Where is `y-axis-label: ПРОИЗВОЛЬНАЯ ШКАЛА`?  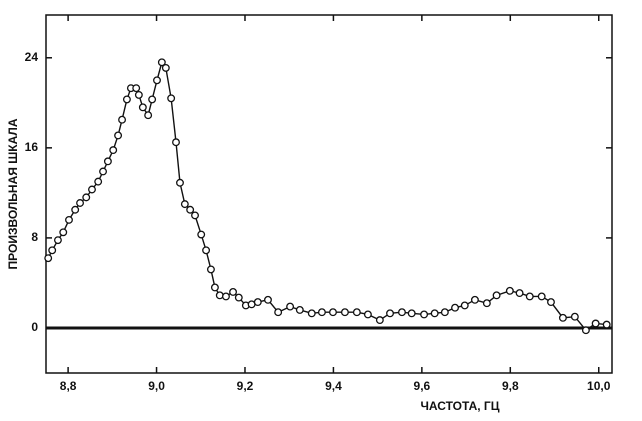 y-axis-label: ПРОИЗВОЛЬНАЯ ШКАЛА is located at coordinates (13, 193).